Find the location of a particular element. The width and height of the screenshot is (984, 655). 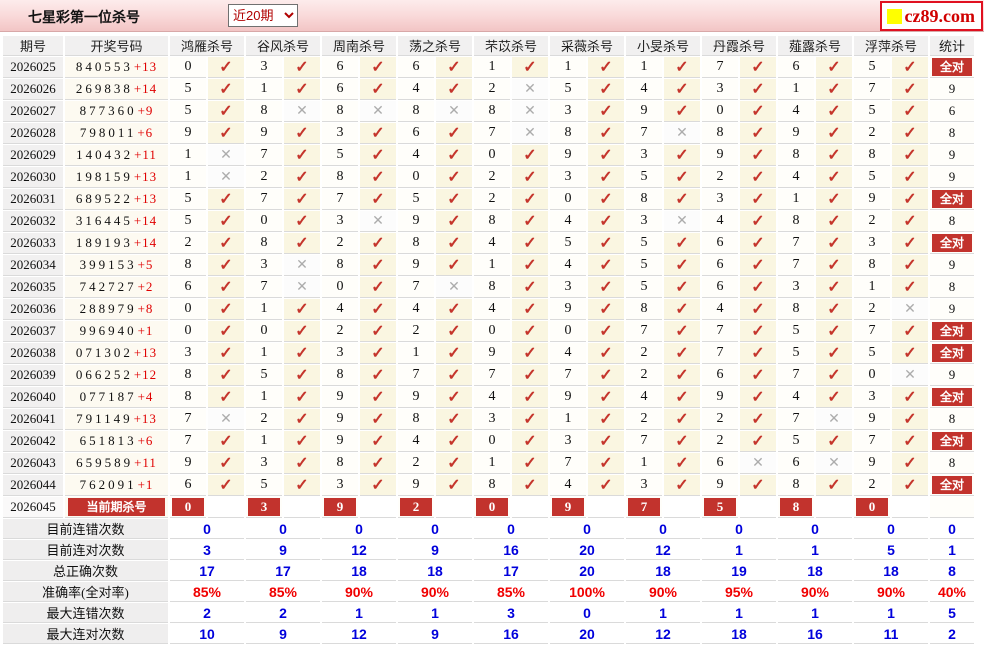

kill-number-cell: 6 is located at coordinates (796, 67).